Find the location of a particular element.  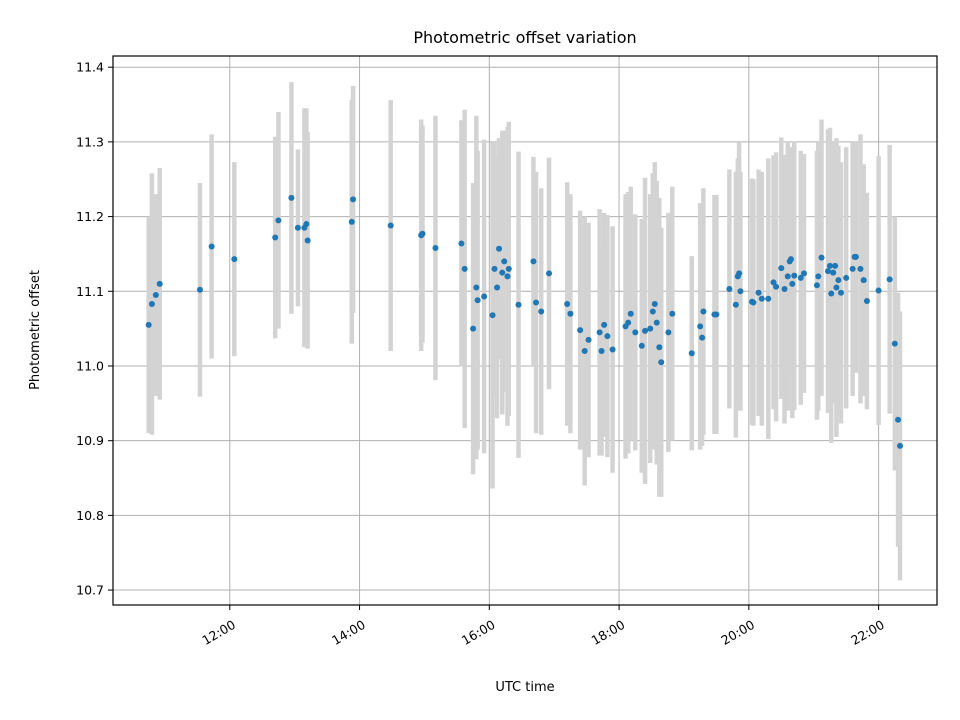

y-tick-label: 10.7 is located at coordinates (90, 590).